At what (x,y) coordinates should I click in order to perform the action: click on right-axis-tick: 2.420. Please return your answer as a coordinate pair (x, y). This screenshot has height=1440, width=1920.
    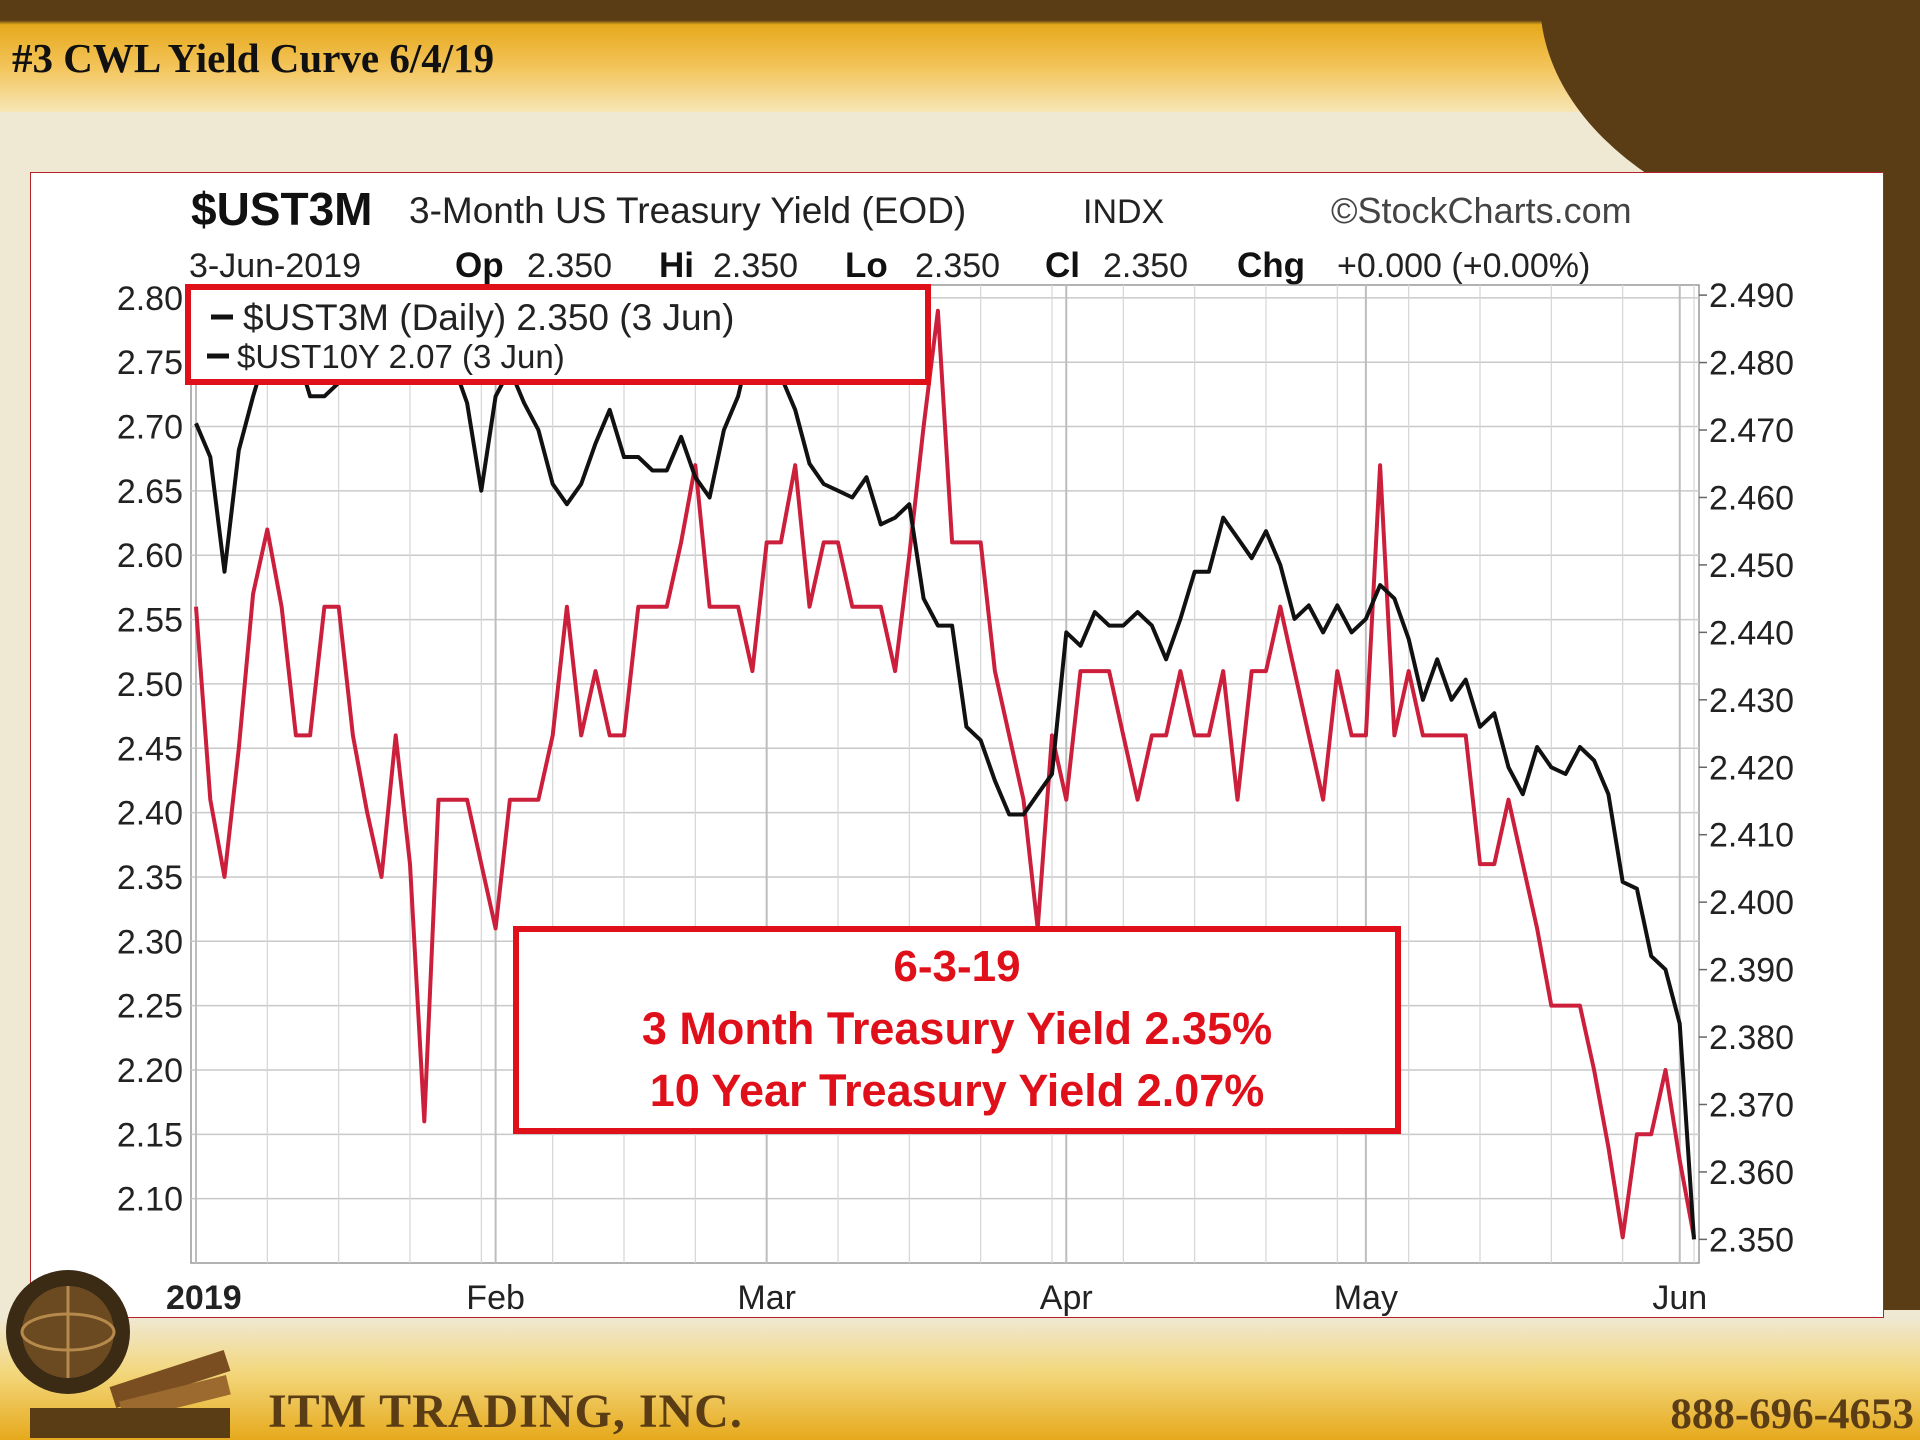
    Looking at the image, I should click on (1751, 768).